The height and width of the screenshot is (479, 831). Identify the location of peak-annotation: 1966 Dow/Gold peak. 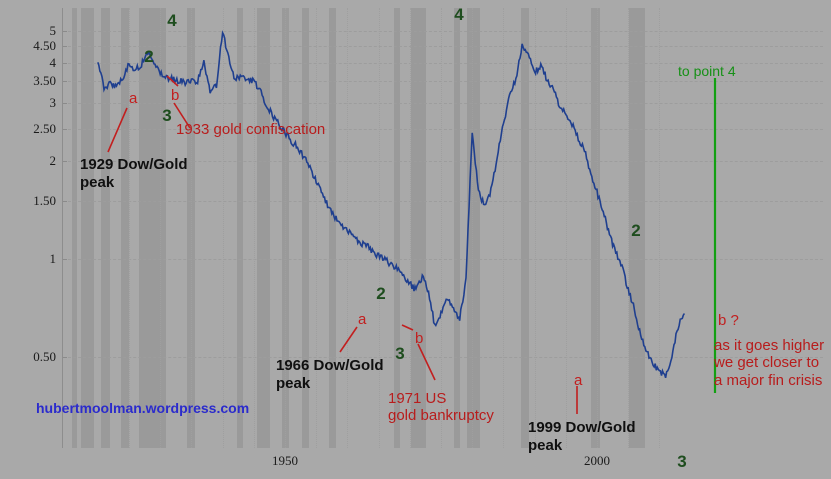
(330, 374).